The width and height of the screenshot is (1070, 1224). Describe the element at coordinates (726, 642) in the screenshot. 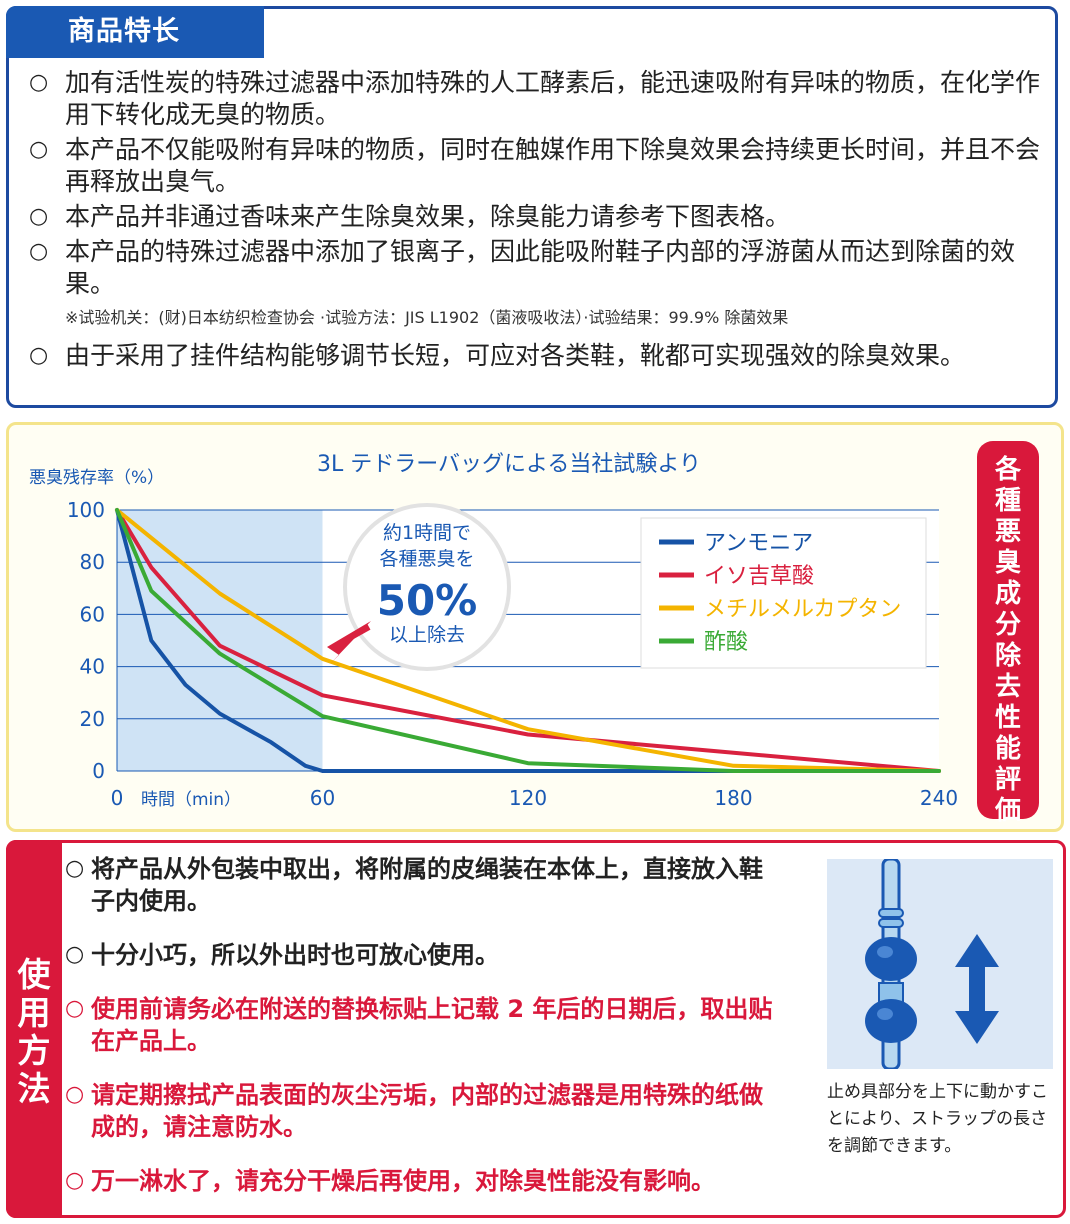

I see `legend-label: 酢酸` at that location.